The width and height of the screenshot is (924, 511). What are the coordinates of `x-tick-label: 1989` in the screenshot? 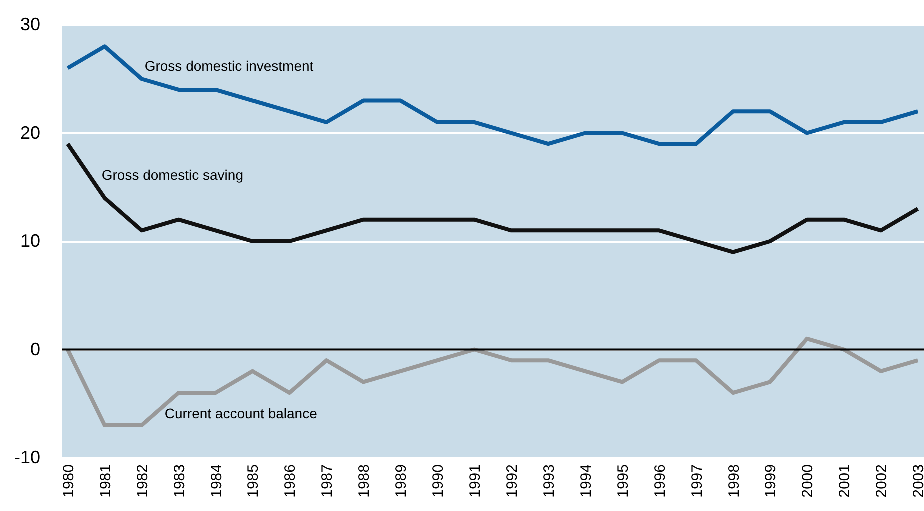 It's located at (401, 481).